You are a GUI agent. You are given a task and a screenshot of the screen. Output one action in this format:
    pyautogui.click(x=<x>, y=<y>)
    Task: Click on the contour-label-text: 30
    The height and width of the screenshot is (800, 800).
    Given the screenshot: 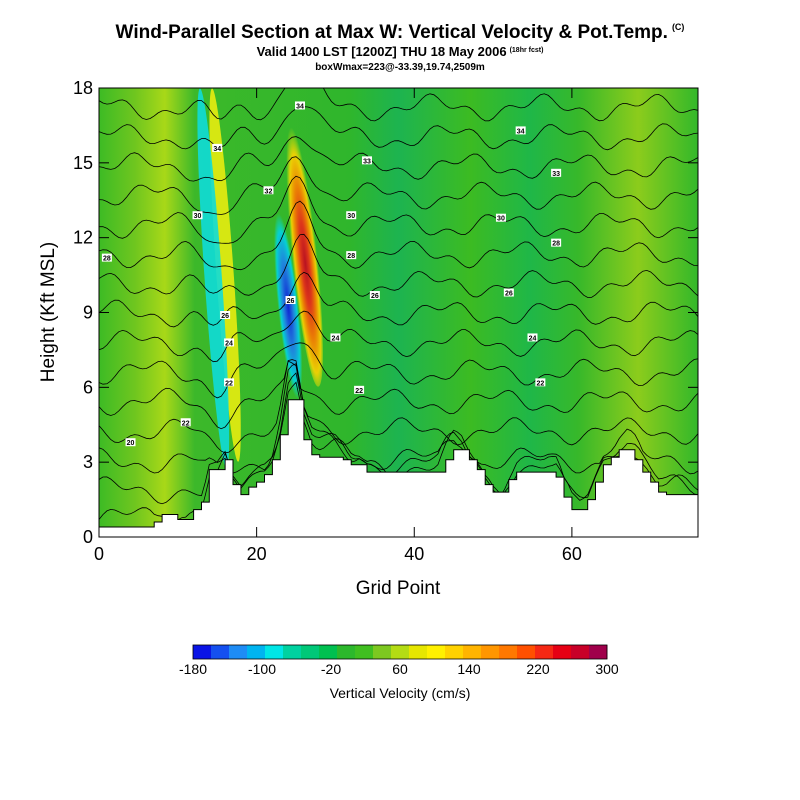 What is the action you would take?
    pyautogui.click(x=198, y=216)
    